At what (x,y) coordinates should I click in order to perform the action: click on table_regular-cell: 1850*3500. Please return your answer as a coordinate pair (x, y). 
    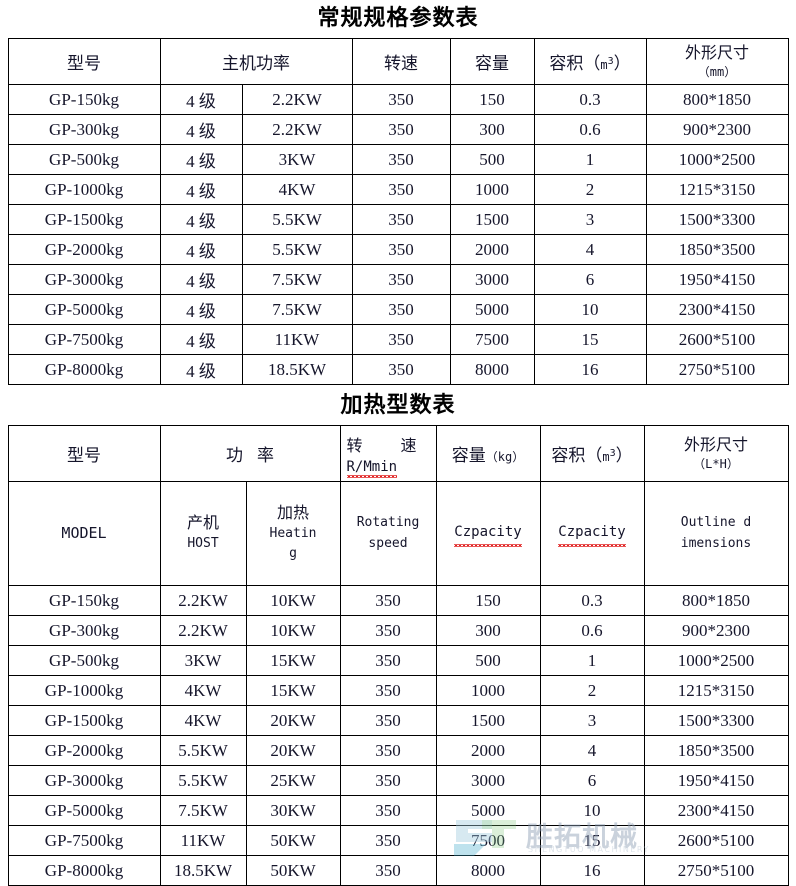
    Looking at the image, I should click on (717, 249).